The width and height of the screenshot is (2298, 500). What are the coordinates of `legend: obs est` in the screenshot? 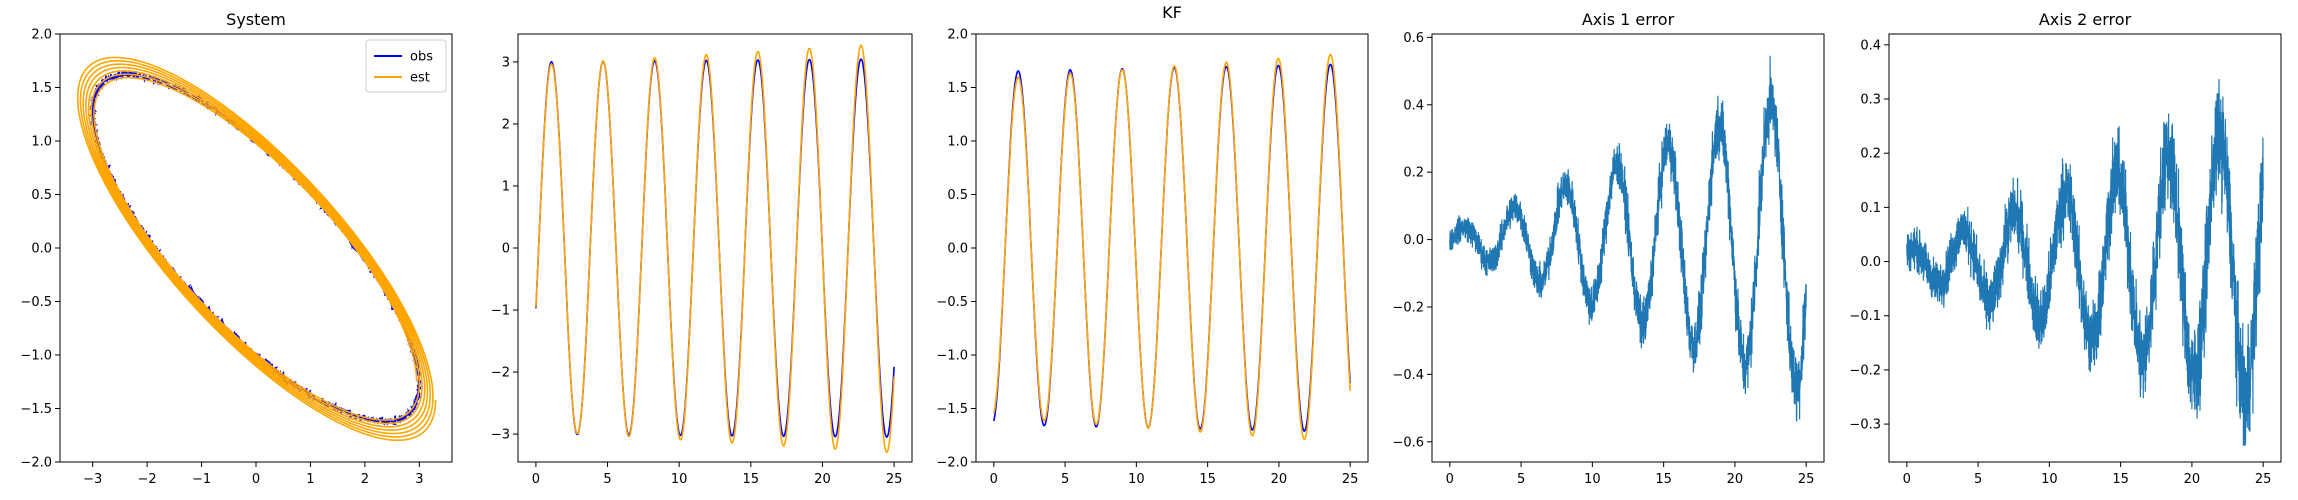 It's located at (406, 66).